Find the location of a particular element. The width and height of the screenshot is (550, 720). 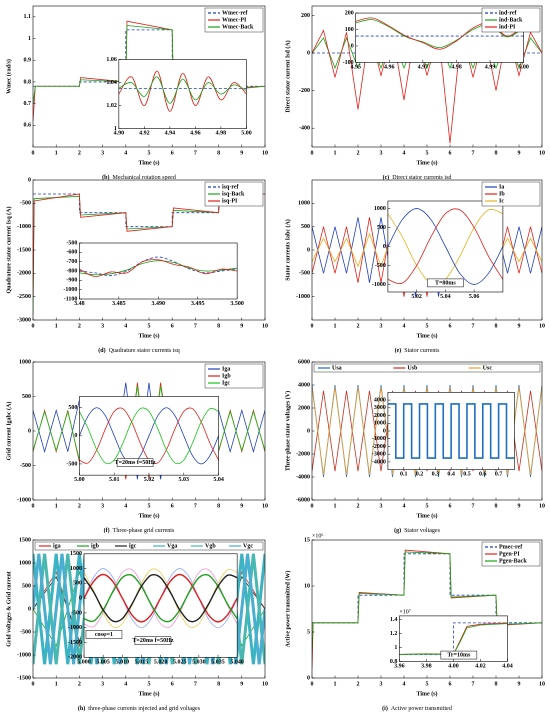

legend-box is located at coordinates (149, 546).